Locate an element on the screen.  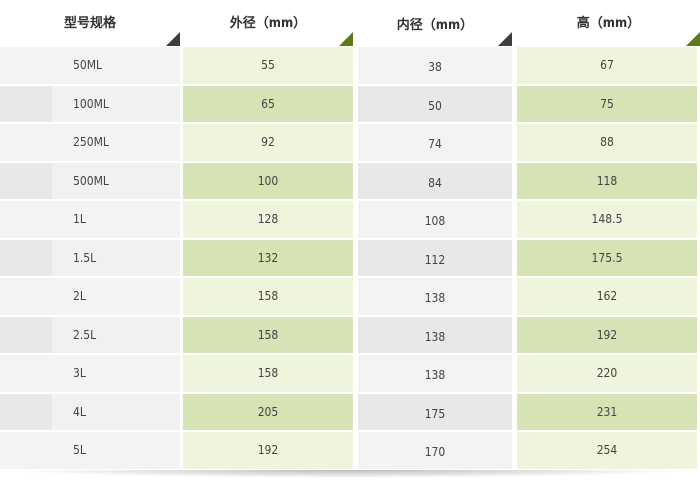
cell-text: 55 is located at coordinates (268, 65).